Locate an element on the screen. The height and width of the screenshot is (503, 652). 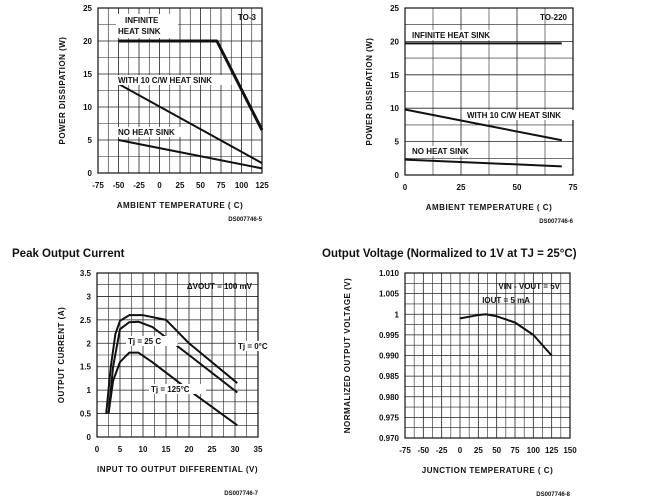
x-tick-label: 30 is located at coordinates (235, 449).